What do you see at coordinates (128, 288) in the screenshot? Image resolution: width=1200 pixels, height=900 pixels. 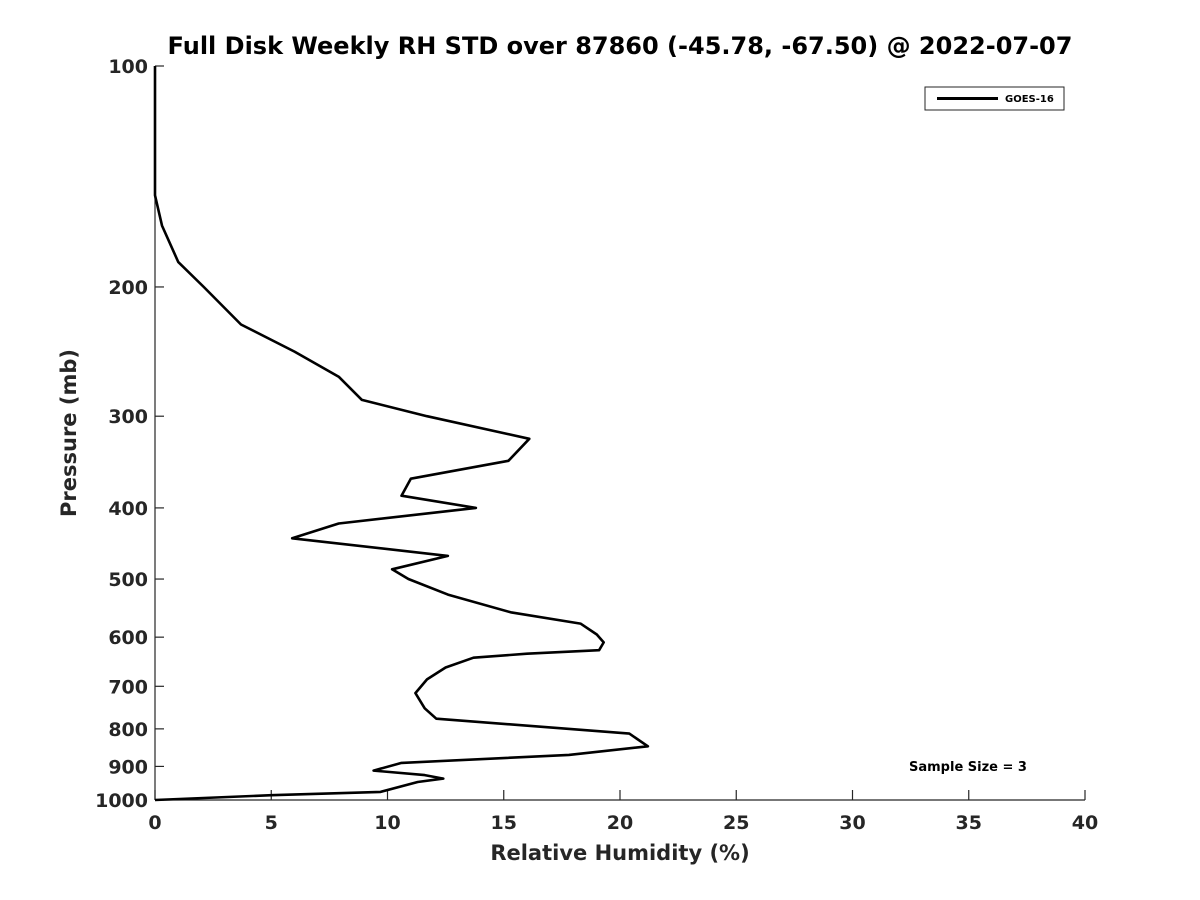 I see `y-tick-label: 200` at bounding box center [128, 288].